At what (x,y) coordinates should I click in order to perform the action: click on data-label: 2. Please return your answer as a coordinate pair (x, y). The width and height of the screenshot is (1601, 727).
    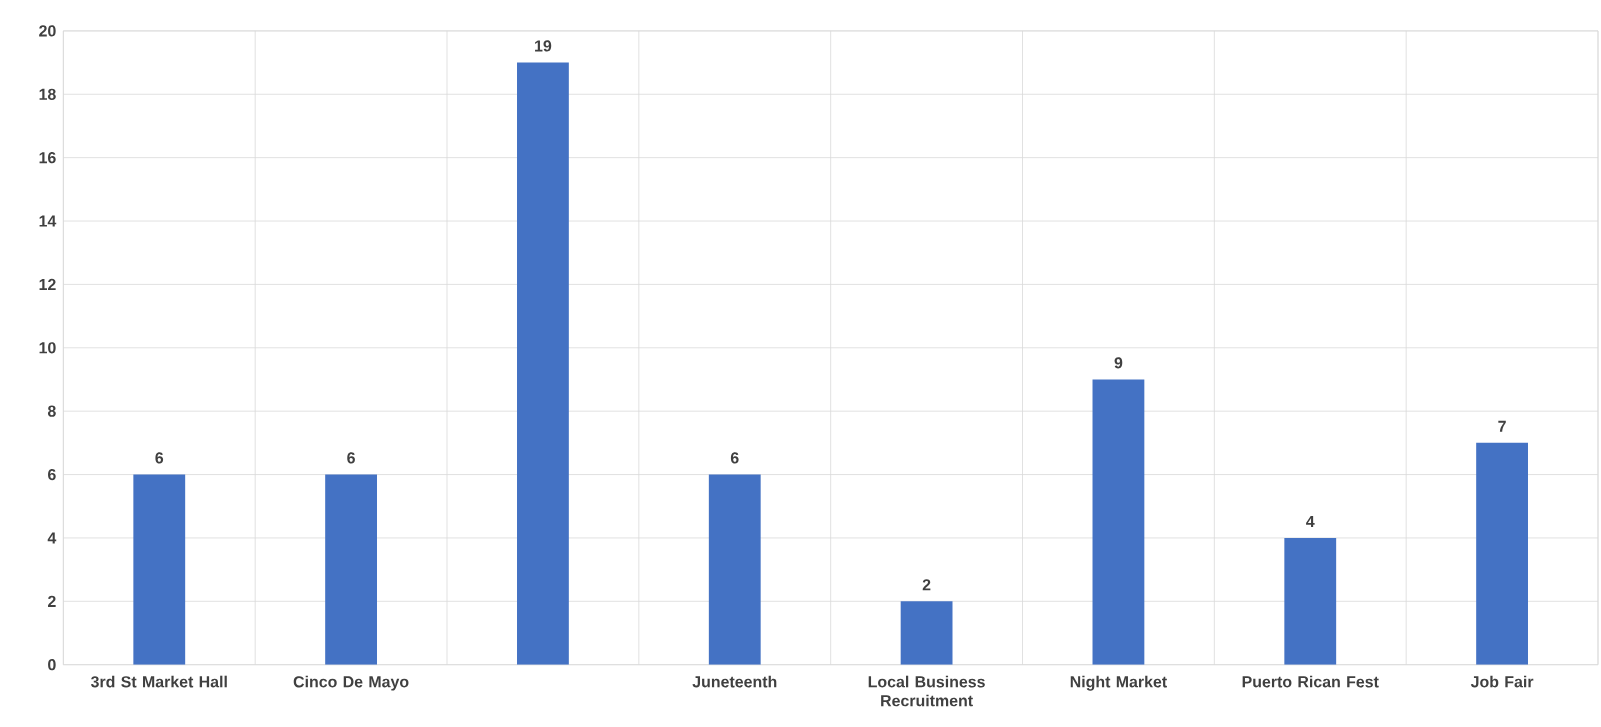
    Looking at the image, I should click on (926, 584).